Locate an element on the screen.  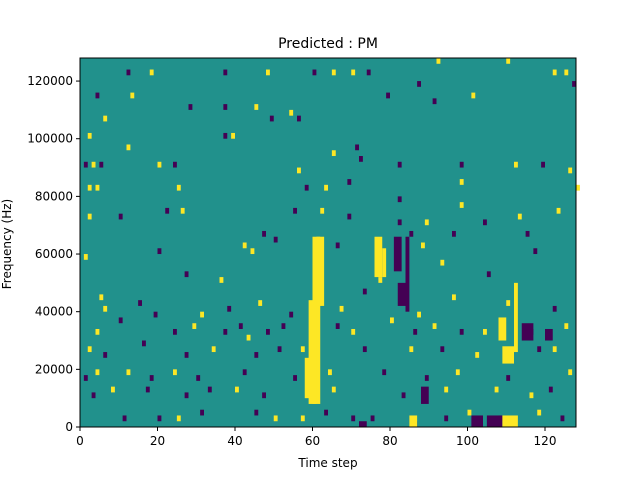
y-tick-label: 0 is located at coordinates (69, 427).